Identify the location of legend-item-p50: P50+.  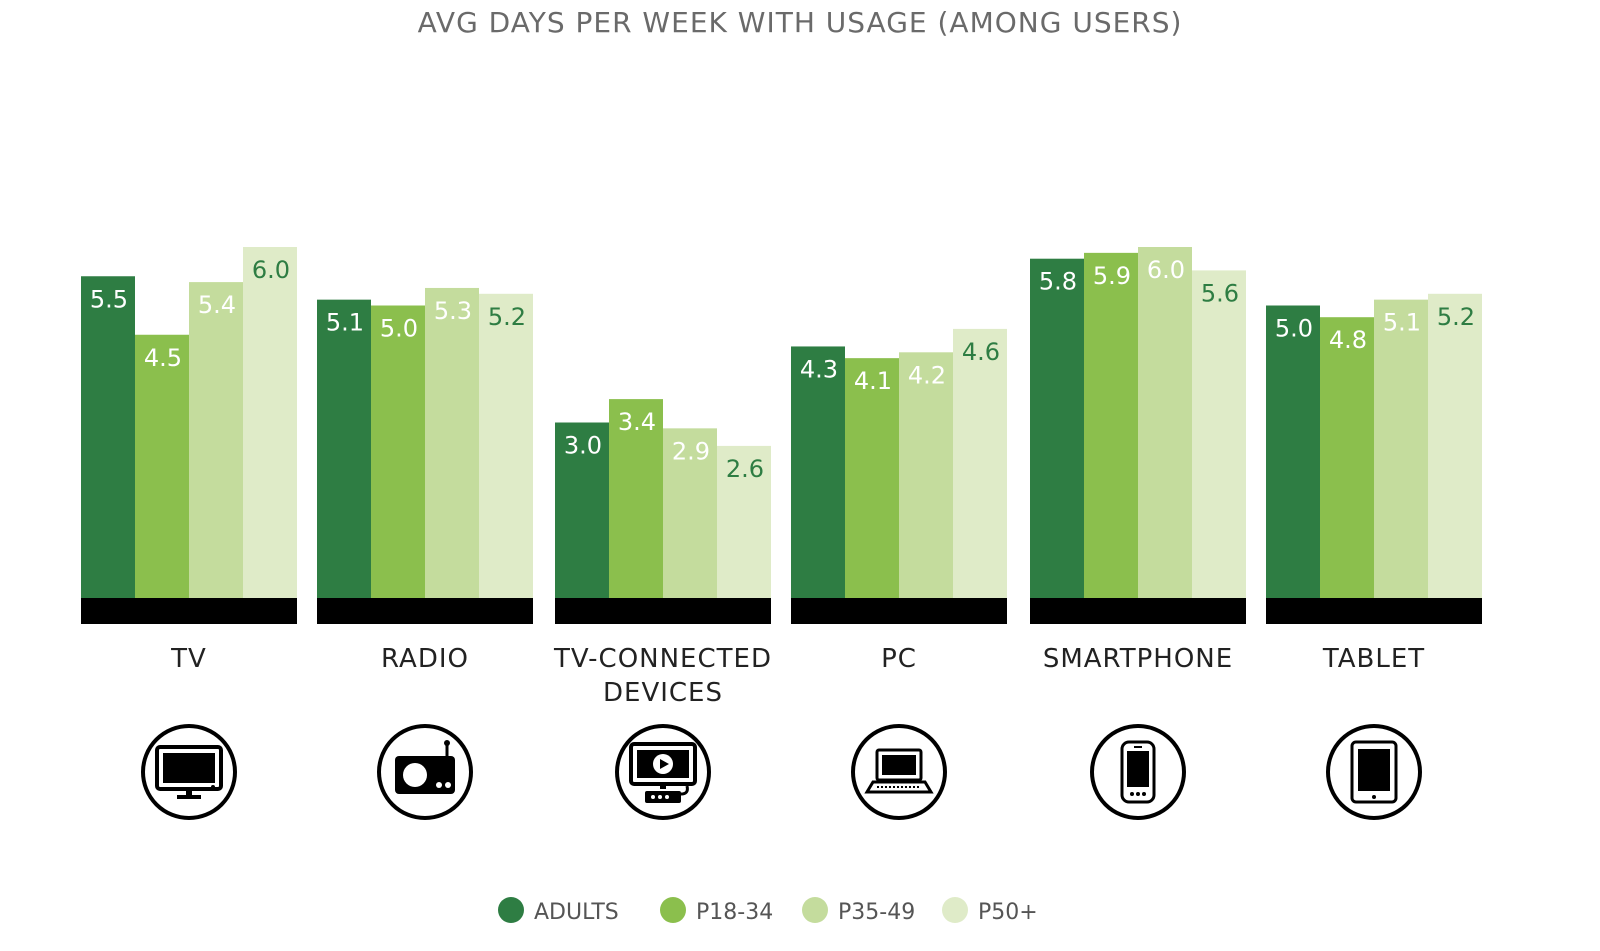
(990, 911).